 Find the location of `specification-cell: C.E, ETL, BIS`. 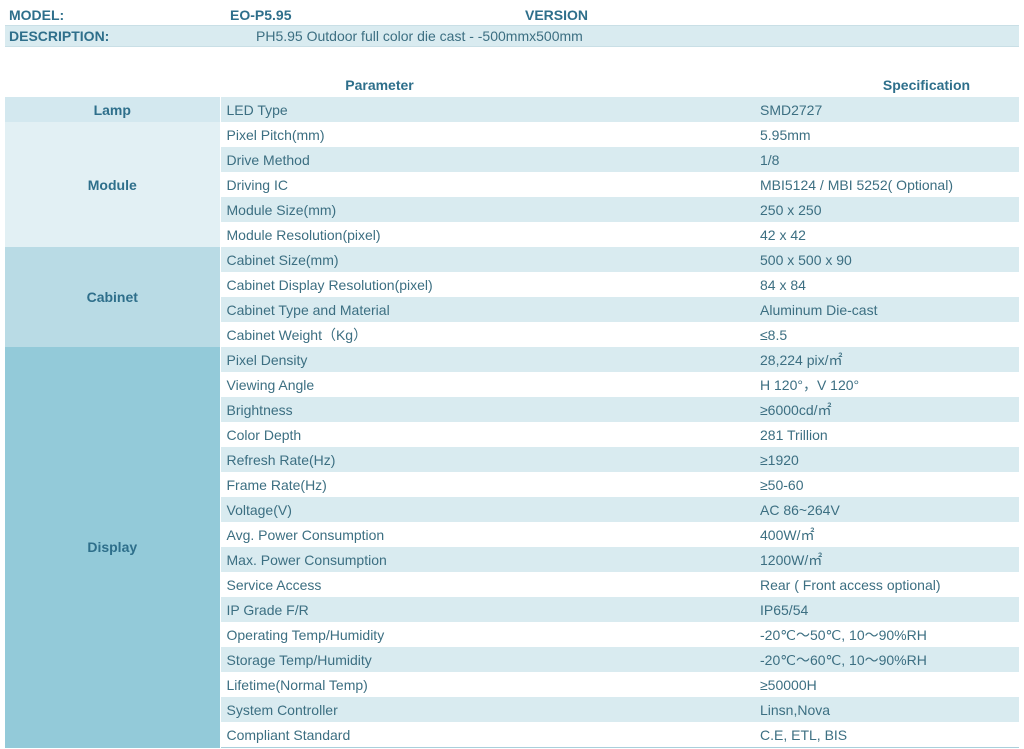

specification-cell: C.E, ETL, BIS is located at coordinates (886, 735).